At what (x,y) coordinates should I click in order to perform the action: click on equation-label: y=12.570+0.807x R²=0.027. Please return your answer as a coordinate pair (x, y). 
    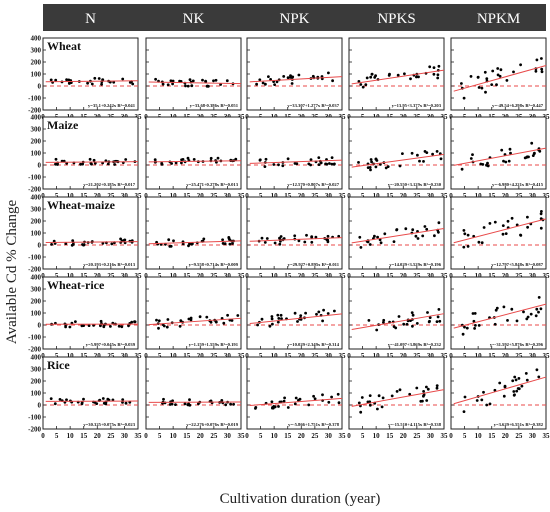
    Looking at the image, I should click on (313, 184).